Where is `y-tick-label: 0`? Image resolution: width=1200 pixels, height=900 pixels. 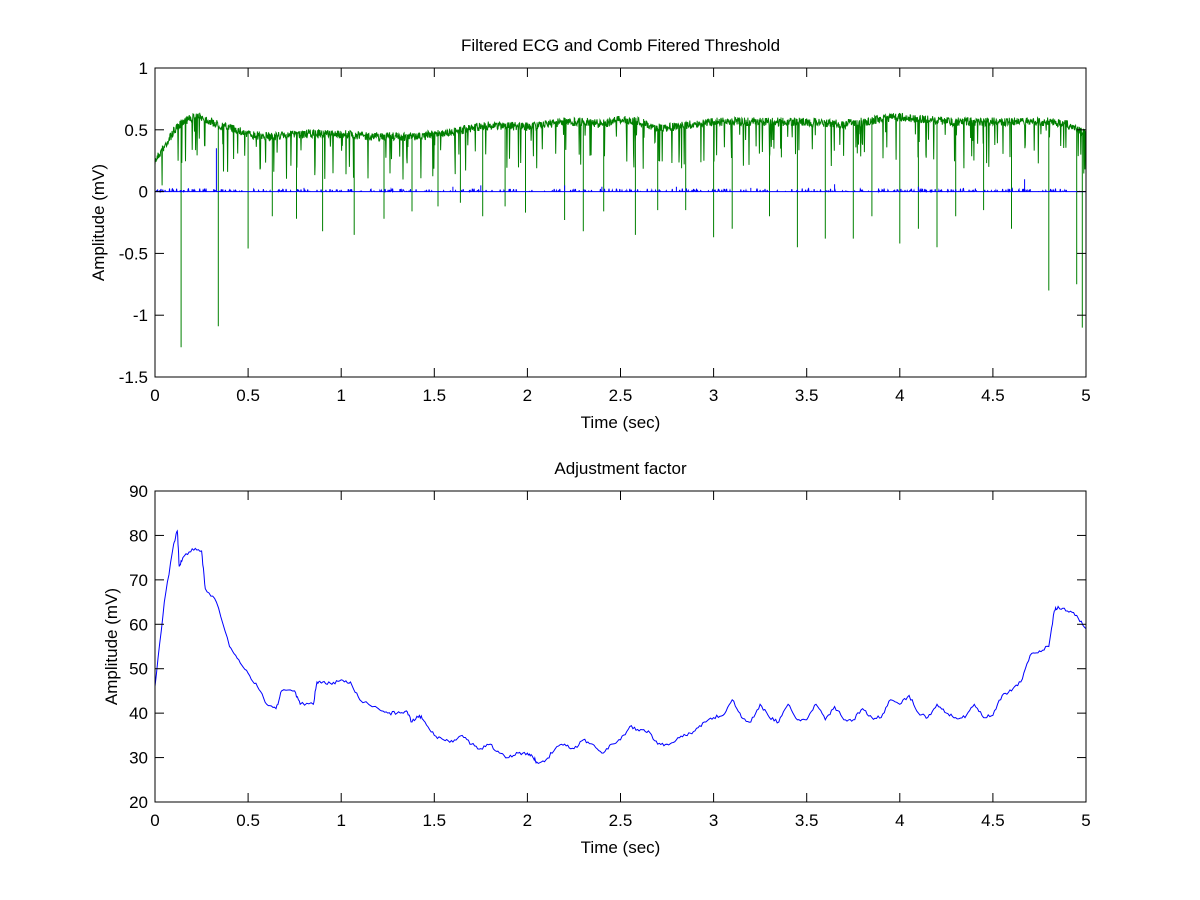
y-tick-label: 0 is located at coordinates (143, 192).